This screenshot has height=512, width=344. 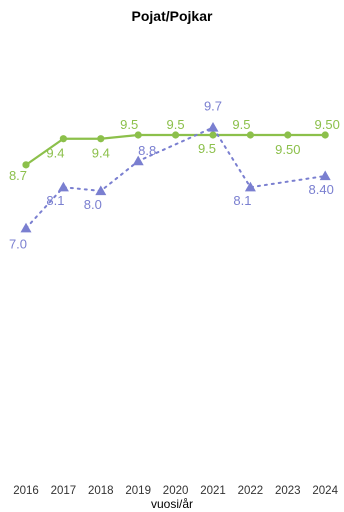 What do you see at coordinates (172, 16) in the screenshot?
I see `chart-title: Pojat/Pojkar` at bounding box center [172, 16].